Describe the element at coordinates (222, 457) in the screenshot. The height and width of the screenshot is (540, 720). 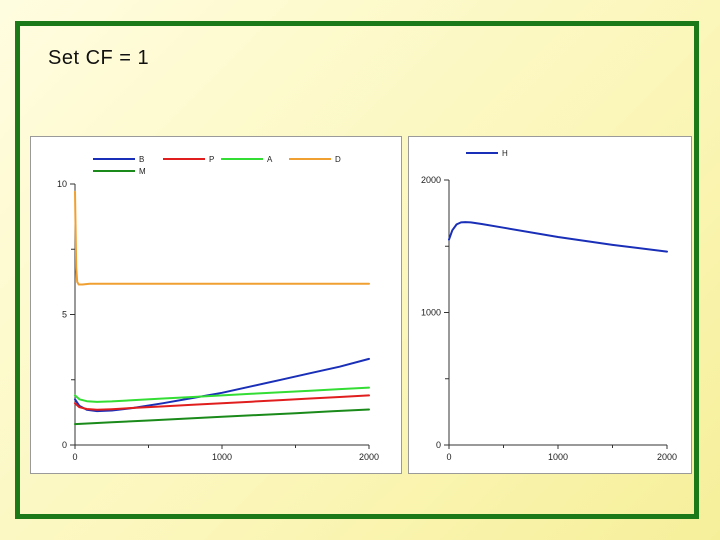
I see `left-x-tick-label: 1000` at that location.